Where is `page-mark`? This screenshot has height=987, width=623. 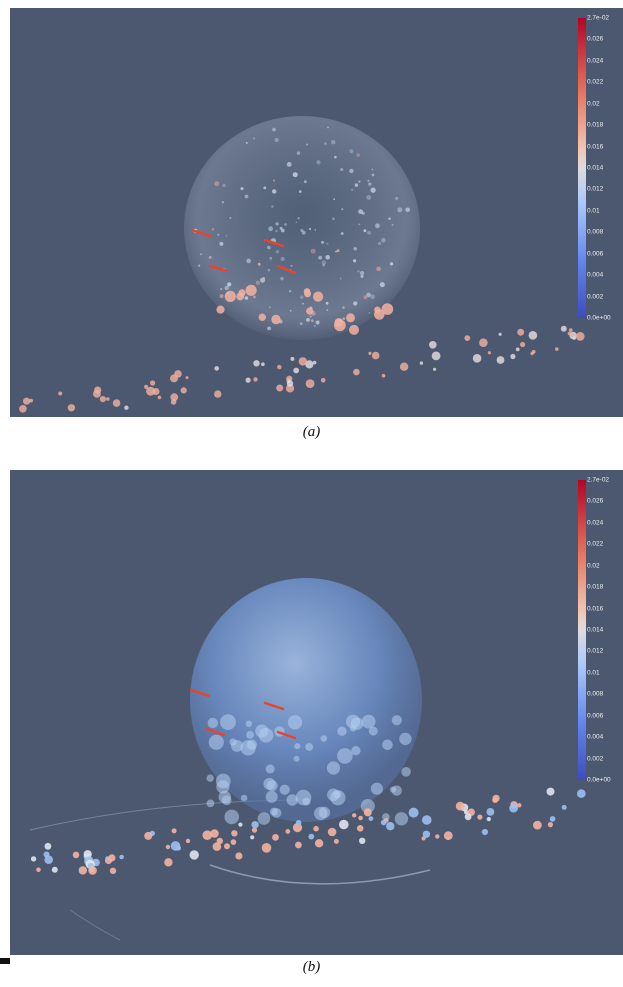 page-mark is located at coordinates (5, 961).